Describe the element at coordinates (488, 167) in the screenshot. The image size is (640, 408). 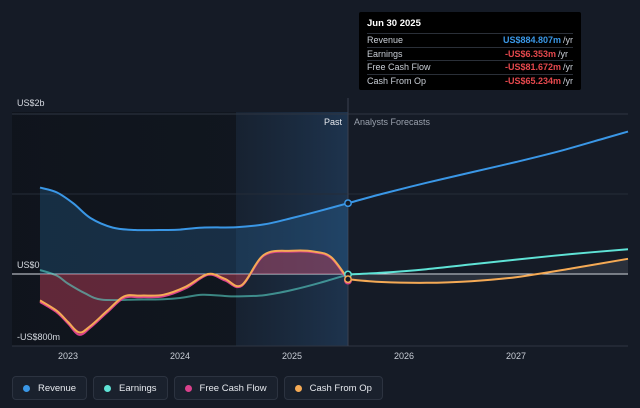
I see `revenue-line-forecast` at that location.